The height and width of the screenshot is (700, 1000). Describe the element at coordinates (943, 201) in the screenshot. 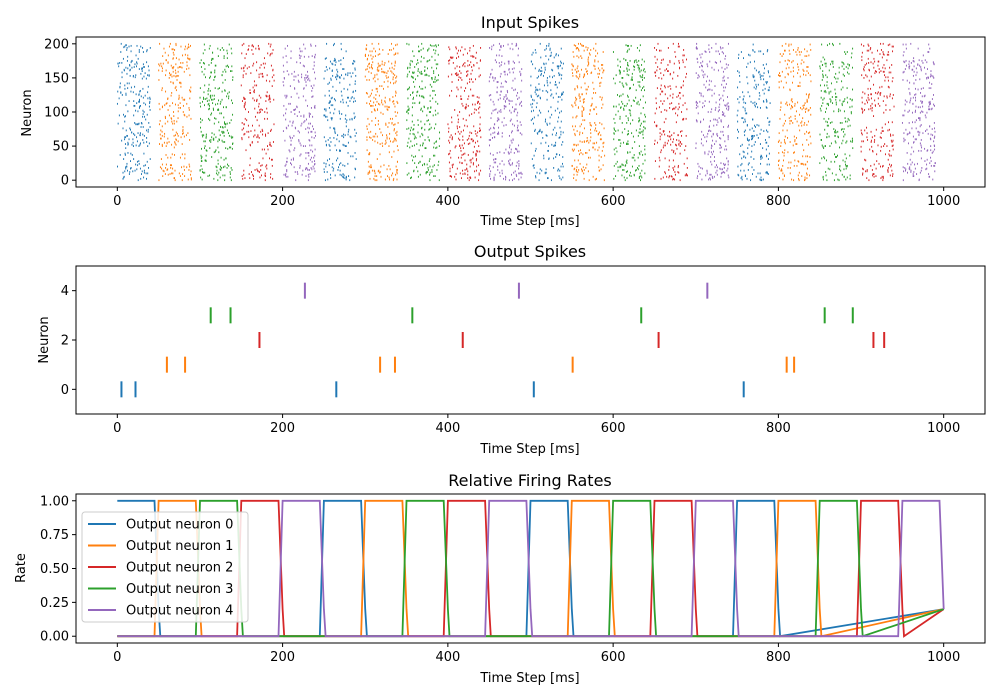

I see `input-spikes-xtick-label: 1000` at that location.